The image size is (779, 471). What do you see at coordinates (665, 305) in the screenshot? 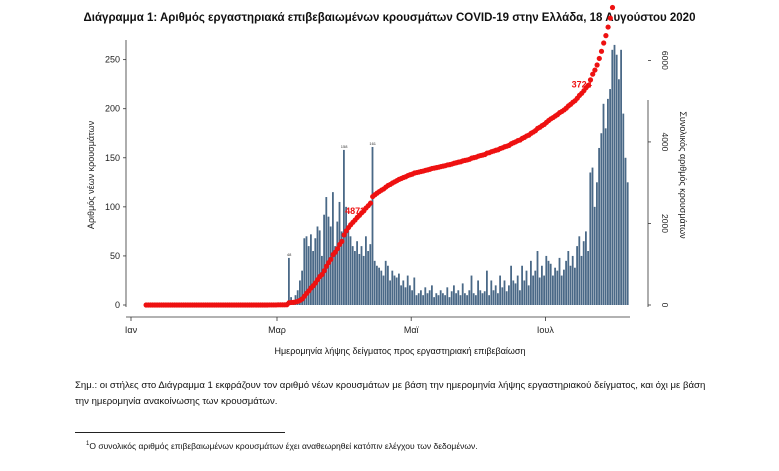
I see `y2-tick-label: 0` at bounding box center [665, 305].